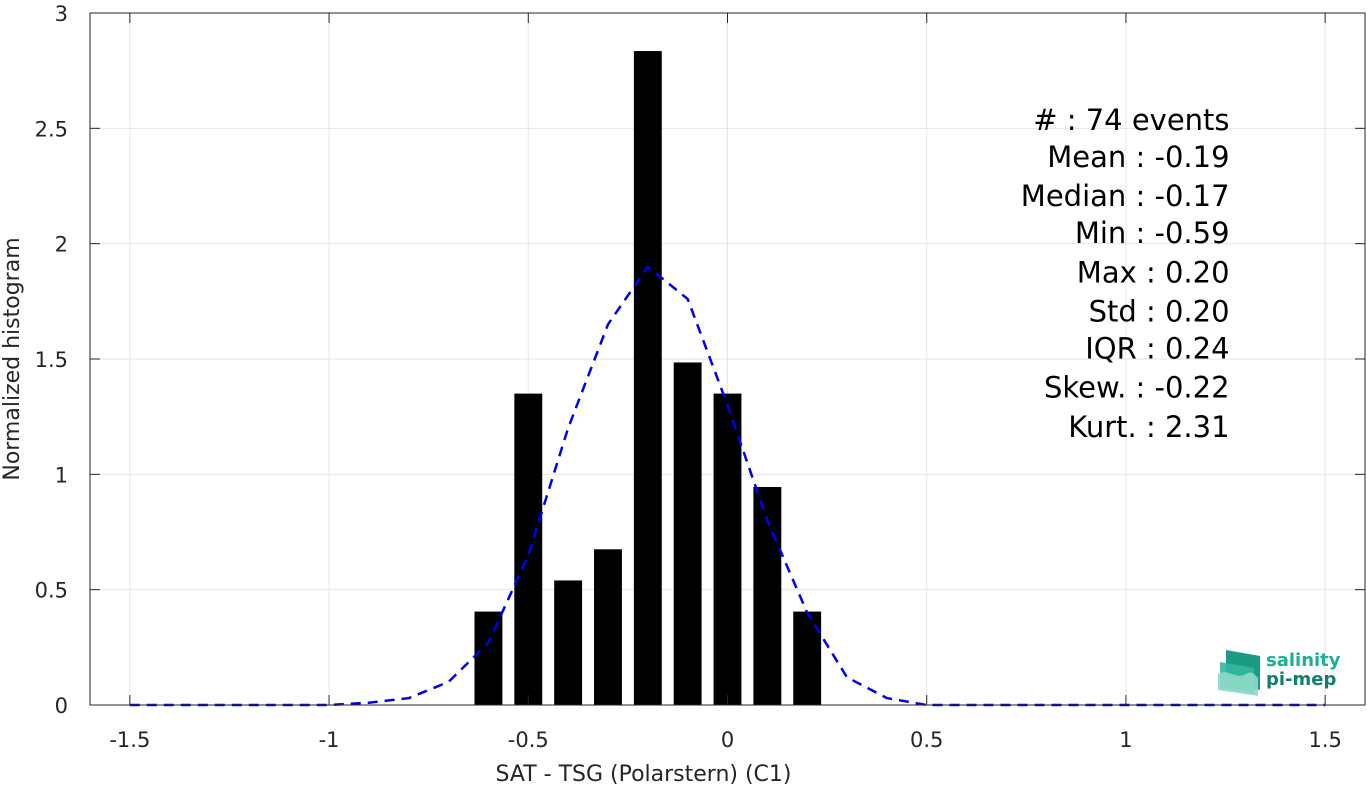  What do you see at coordinates (1301, 679) in the screenshot?
I see `logo-text-pimep: pi-mep` at bounding box center [1301, 679].